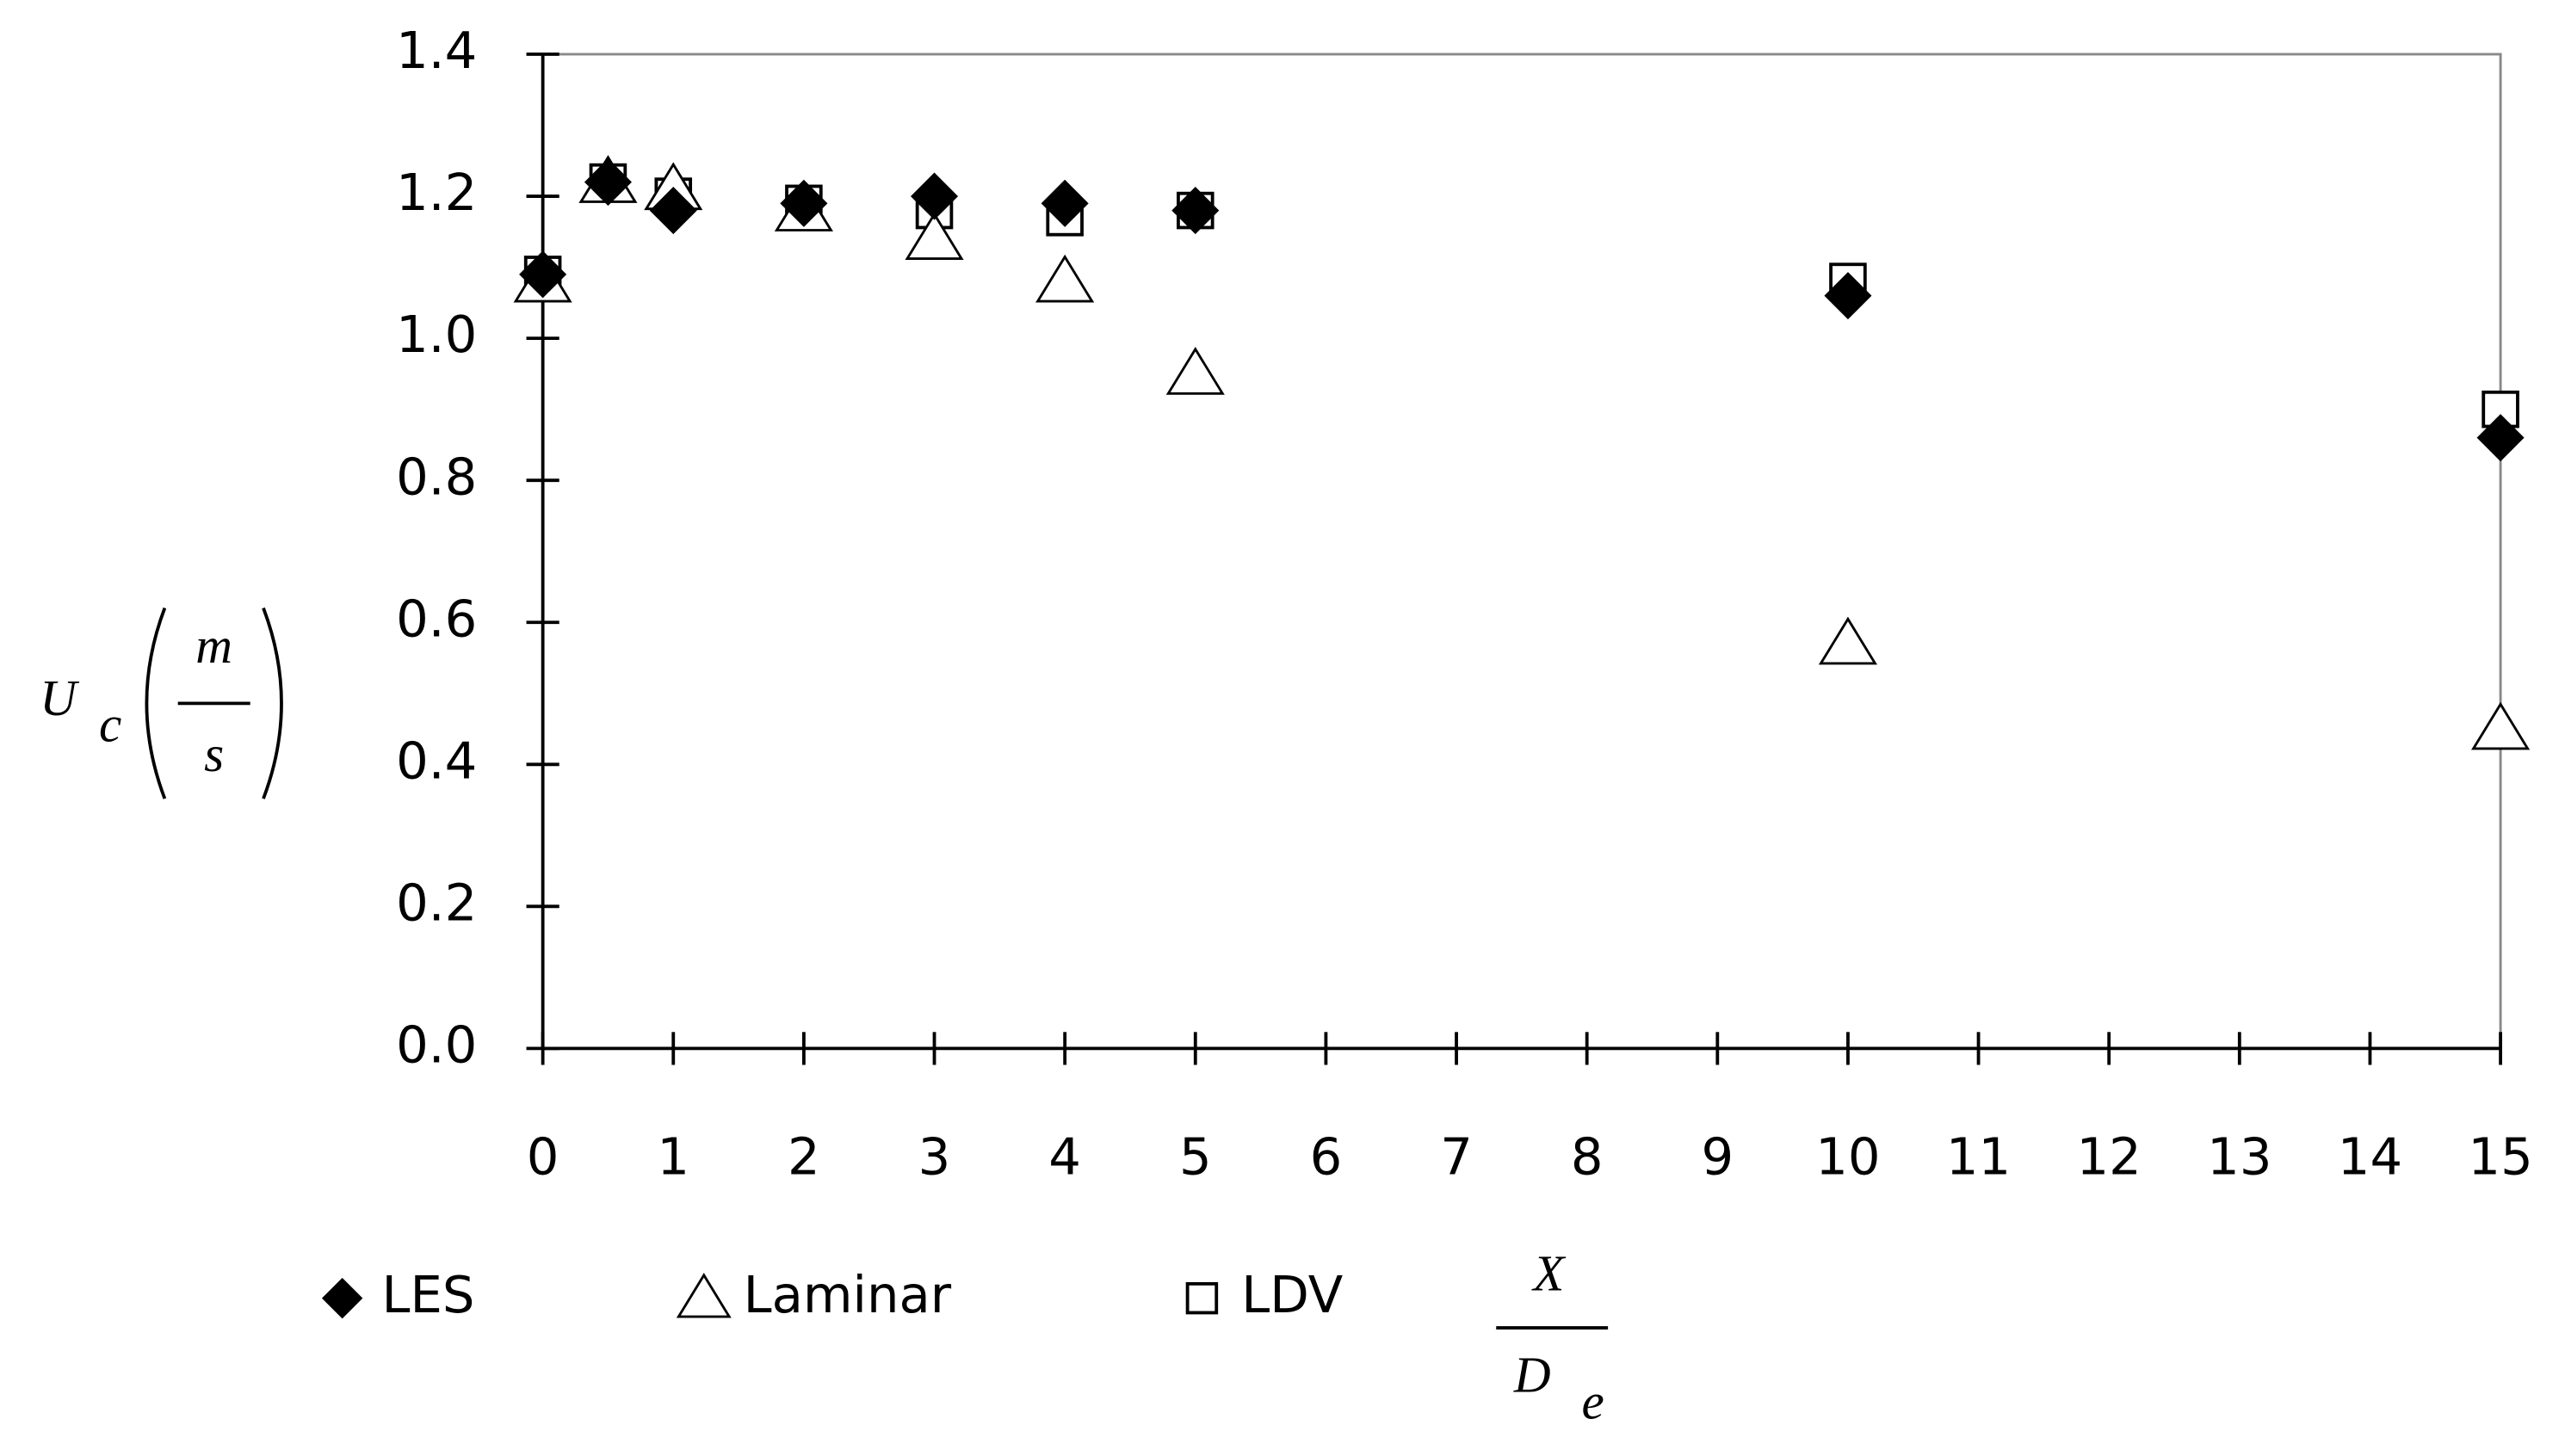 This screenshot has height=1456, width=2565. What do you see at coordinates (1064, 1156) in the screenshot?
I see `x-tick-label: 4` at bounding box center [1064, 1156].